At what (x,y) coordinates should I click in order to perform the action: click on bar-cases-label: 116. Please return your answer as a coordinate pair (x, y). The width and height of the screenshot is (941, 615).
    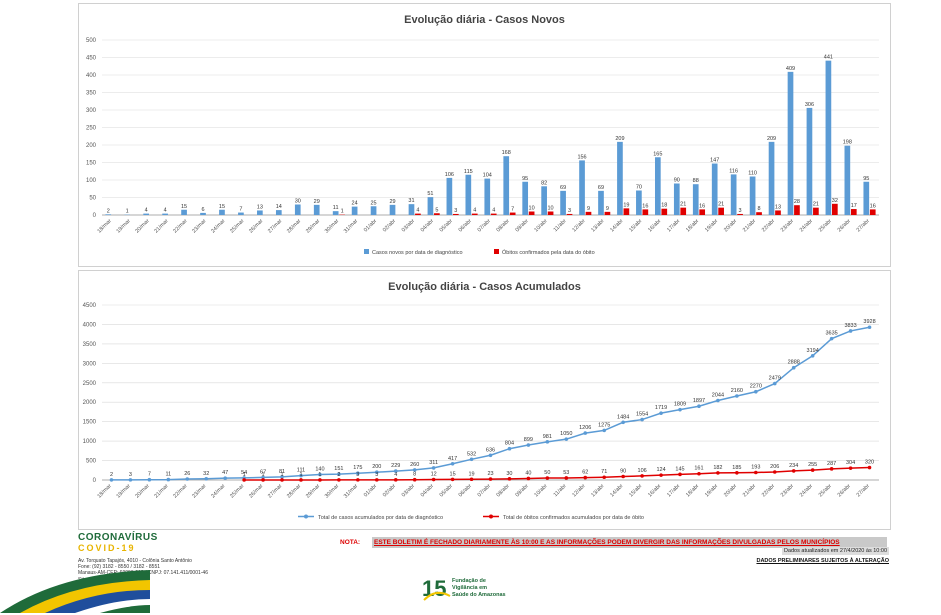
    Looking at the image, I should click on (733, 171).